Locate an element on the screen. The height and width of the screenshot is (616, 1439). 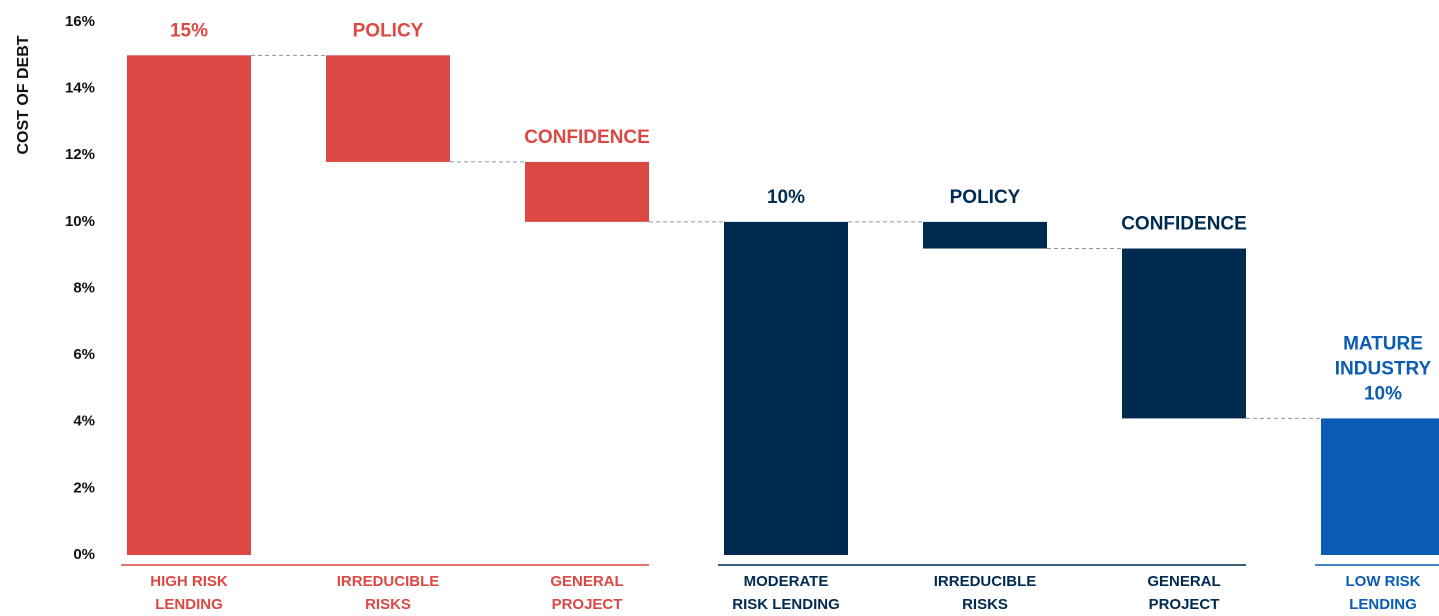
y-tick-label: 6% is located at coordinates (84, 354).